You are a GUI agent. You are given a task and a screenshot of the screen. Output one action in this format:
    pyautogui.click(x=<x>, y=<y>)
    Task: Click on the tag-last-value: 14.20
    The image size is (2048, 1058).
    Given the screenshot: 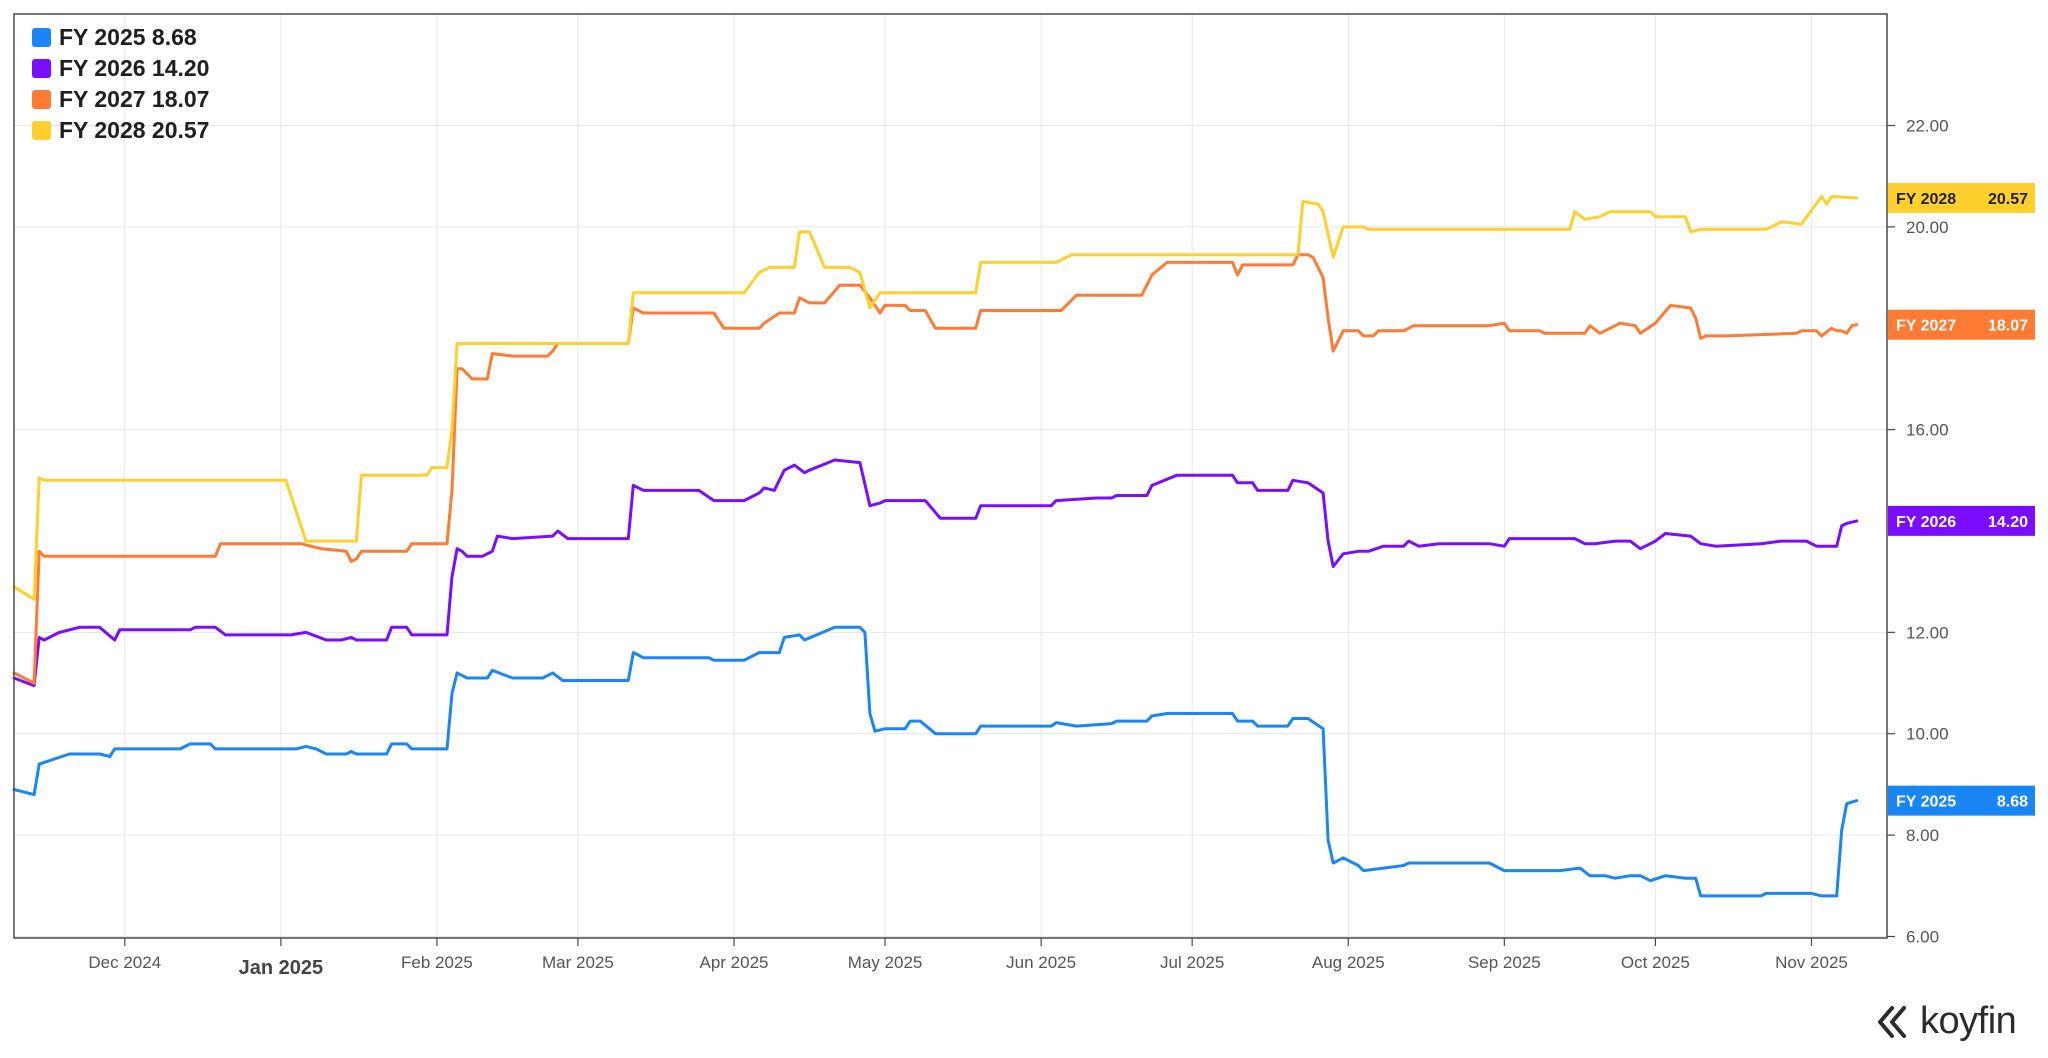 What is the action you would take?
    pyautogui.click(x=2008, y=522)
    